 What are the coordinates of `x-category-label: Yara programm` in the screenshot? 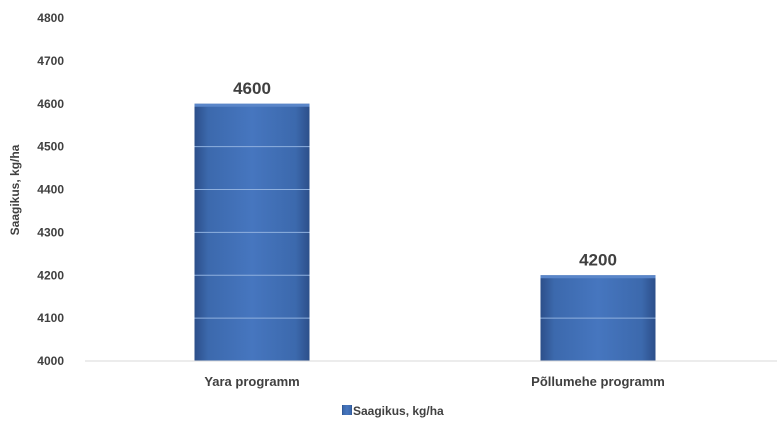 It's located at (251, 381).